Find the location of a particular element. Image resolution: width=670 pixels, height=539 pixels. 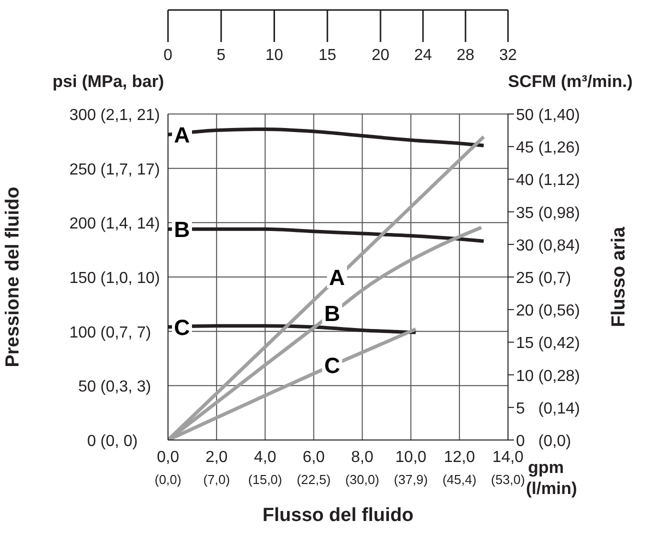

y-tick-label: 300 is located at coordinates (82, 115).